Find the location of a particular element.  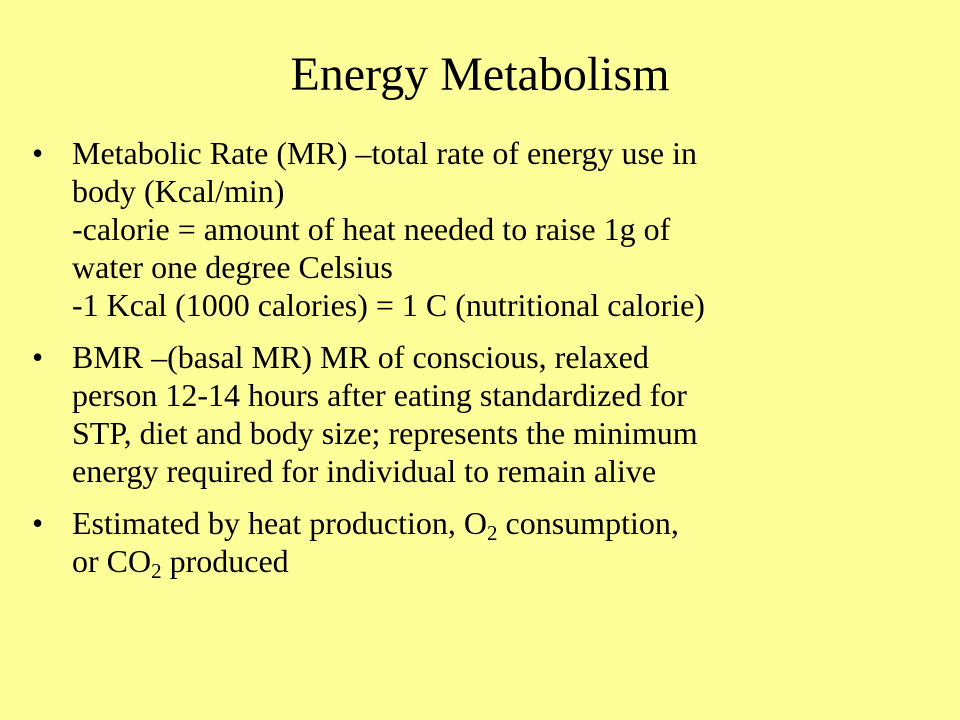

bullet-line: water one degree Celsius is located at coordinates (232, 267).